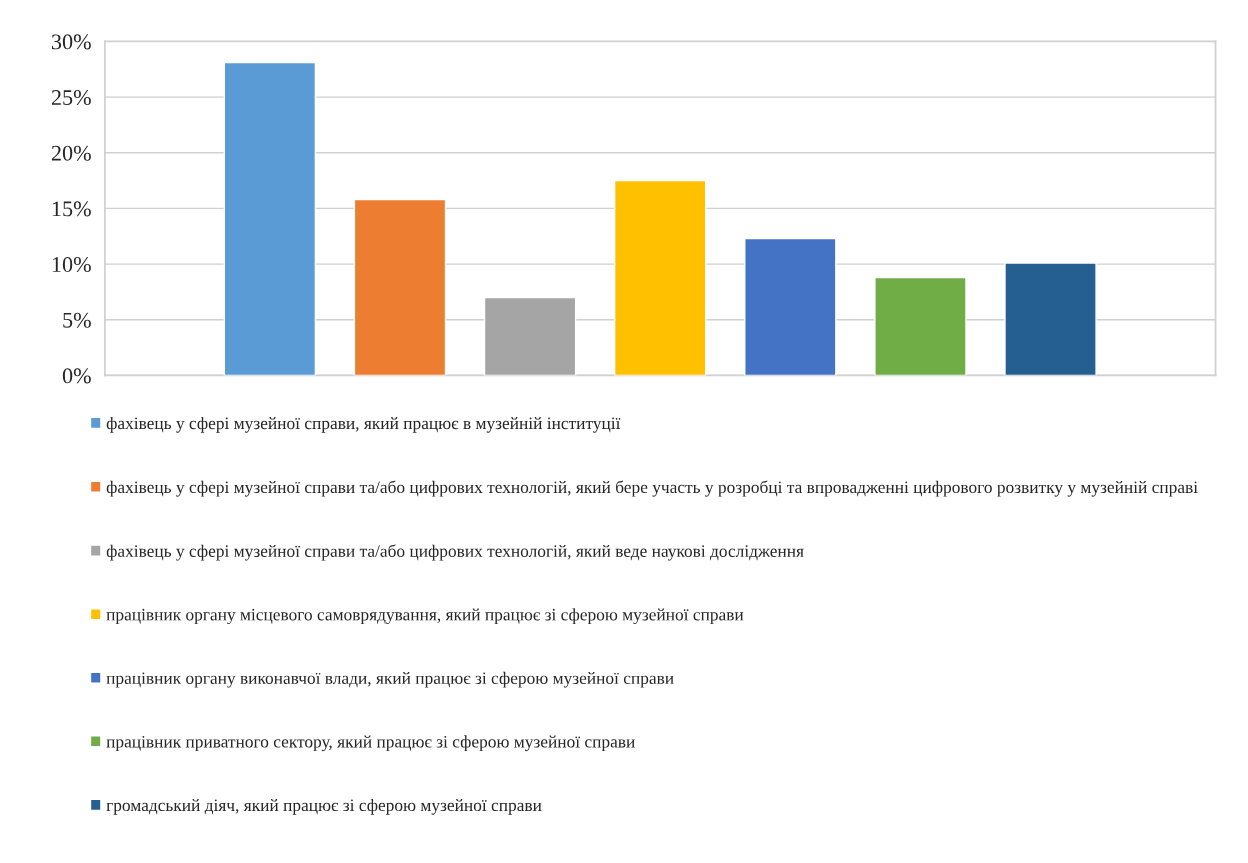  What do you see at coordinates (71, 42) in the screenshot?
I see `y-tick-label: 30%` at bounding box center [71, 42].